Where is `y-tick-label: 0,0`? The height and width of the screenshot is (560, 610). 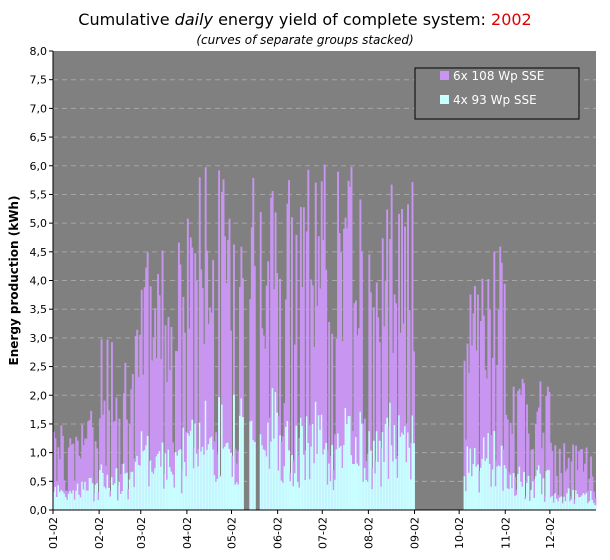
y-tick-label: 0,0 is located at coordinates (39, 510).